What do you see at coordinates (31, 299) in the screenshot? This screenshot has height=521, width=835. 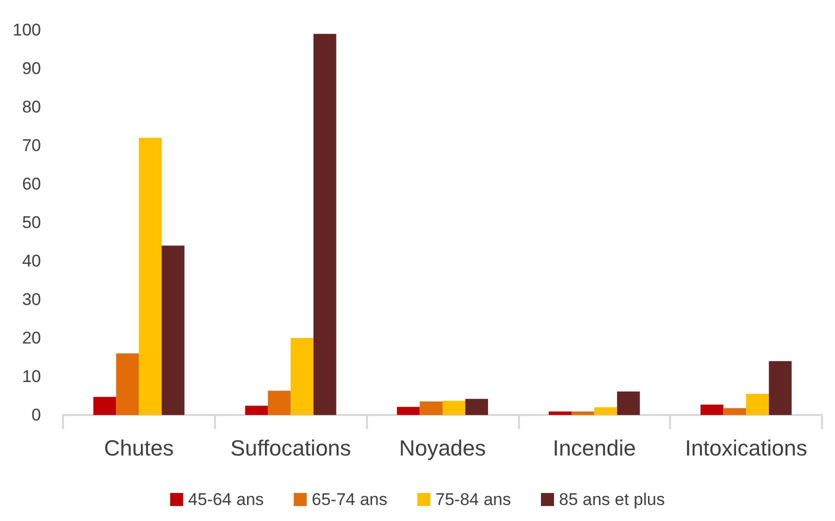 I see `y-tick-label: 30` at bounding box center [31, 299].